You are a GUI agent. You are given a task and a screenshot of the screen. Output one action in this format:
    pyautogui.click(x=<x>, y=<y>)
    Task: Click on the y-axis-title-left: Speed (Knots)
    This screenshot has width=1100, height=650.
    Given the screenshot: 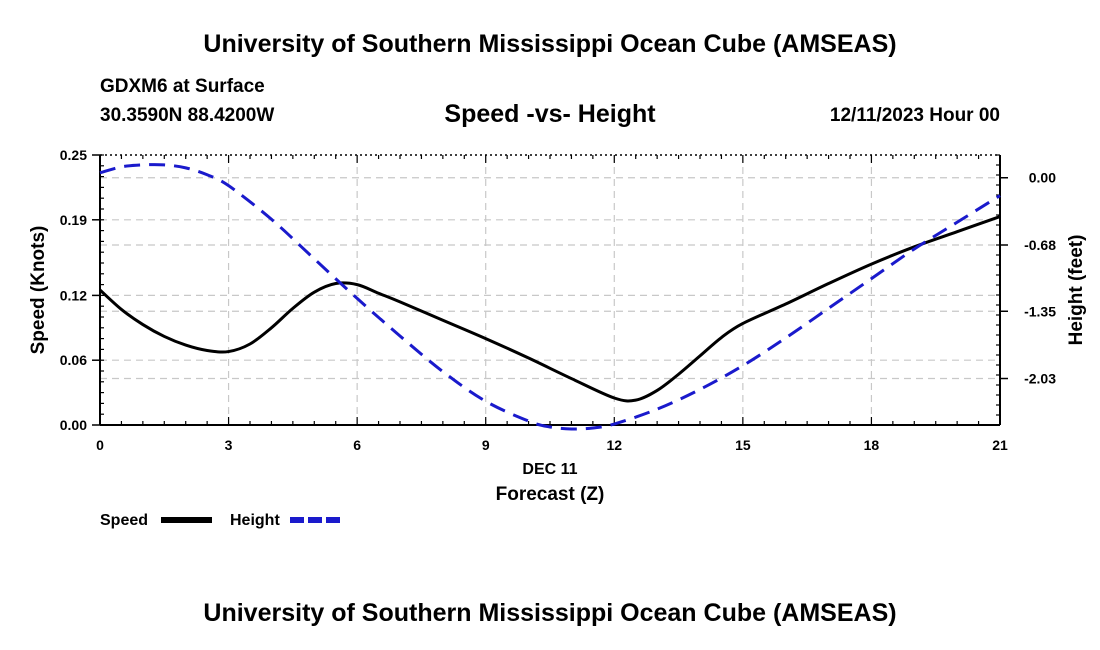 What is the action you would take?
    pyautogui.click(x=38, y=290)
    